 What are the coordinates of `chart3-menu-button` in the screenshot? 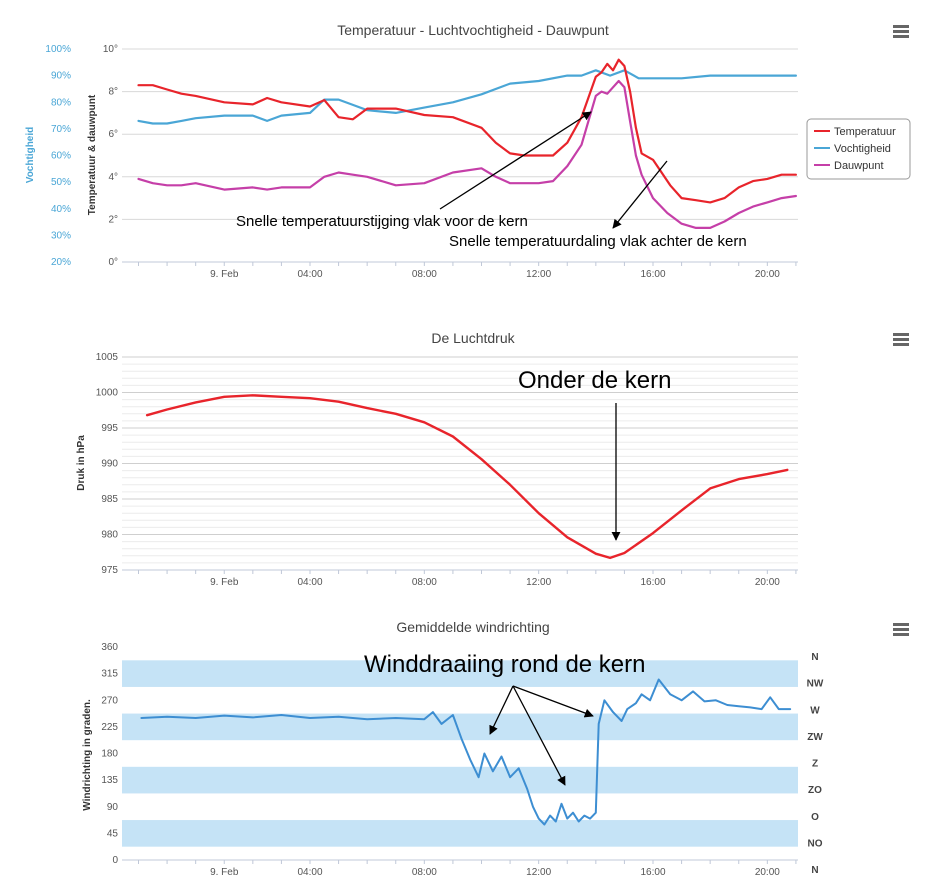 It's located at (901, 629).